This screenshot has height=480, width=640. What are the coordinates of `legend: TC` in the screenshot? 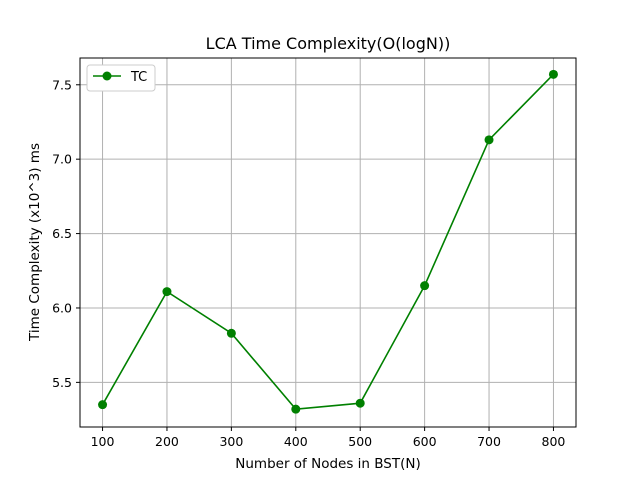 It's located at (121, 78).